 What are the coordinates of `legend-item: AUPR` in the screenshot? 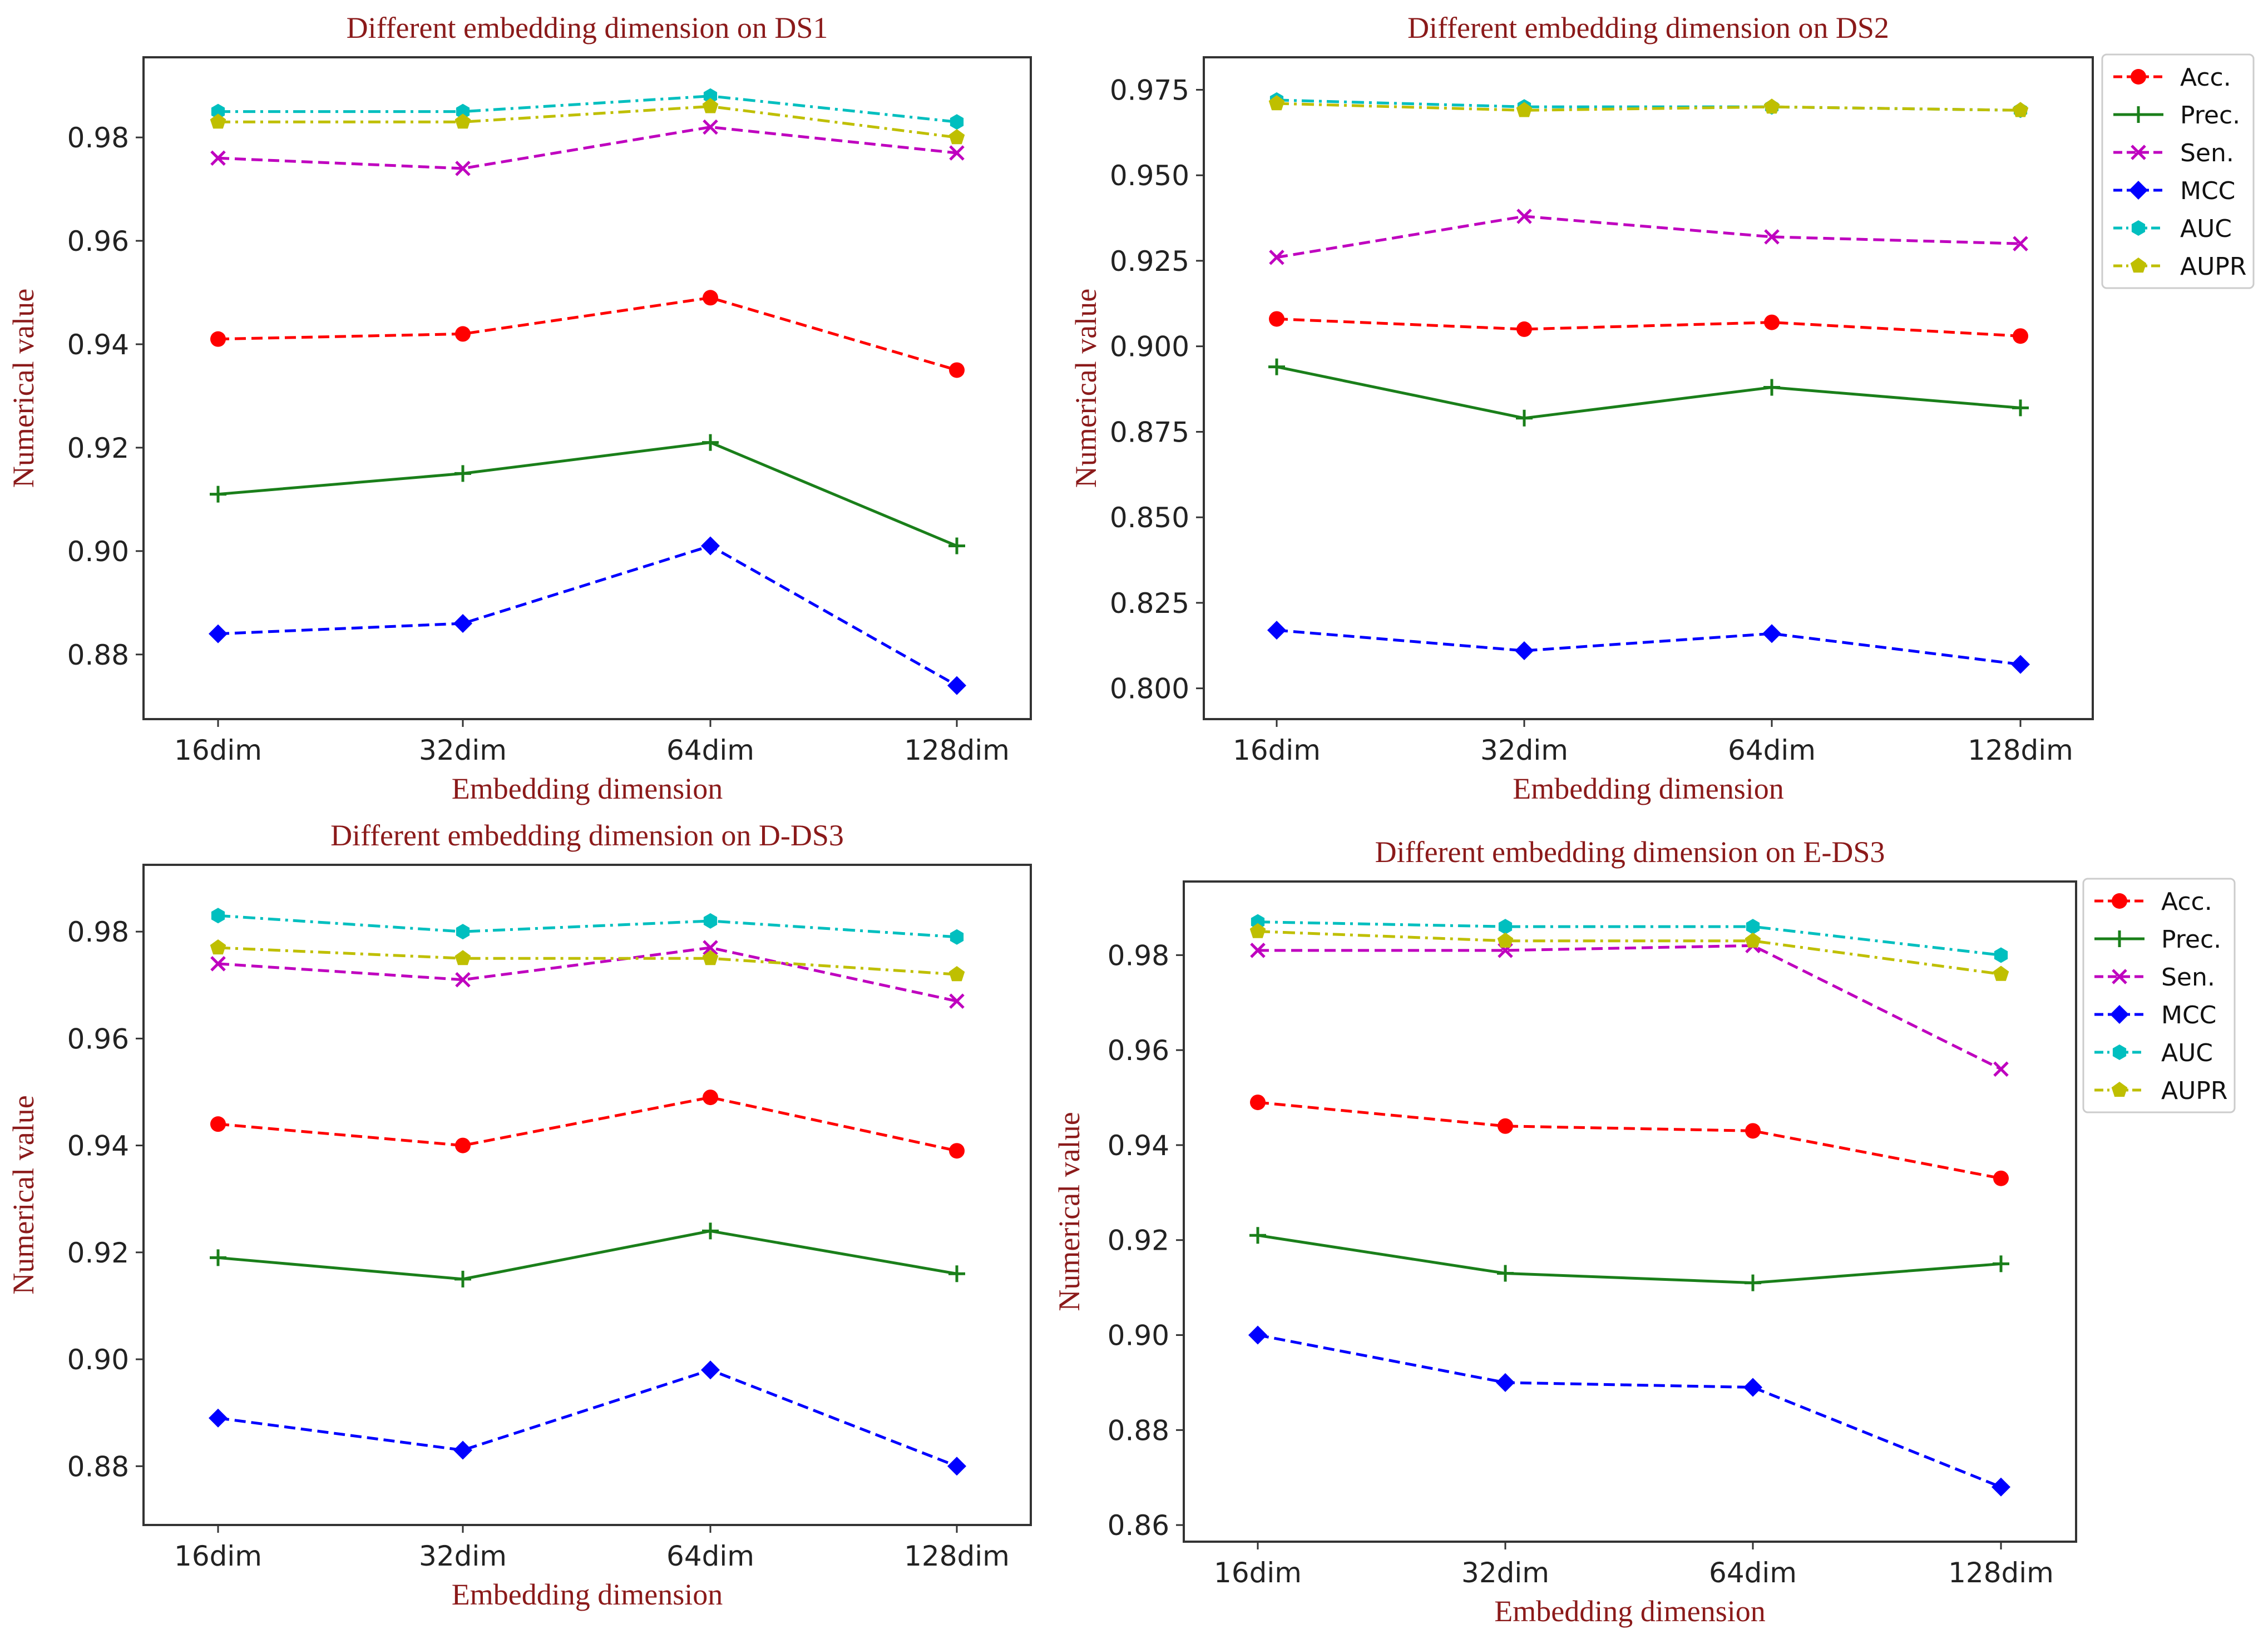 It's located at (2179, 266).